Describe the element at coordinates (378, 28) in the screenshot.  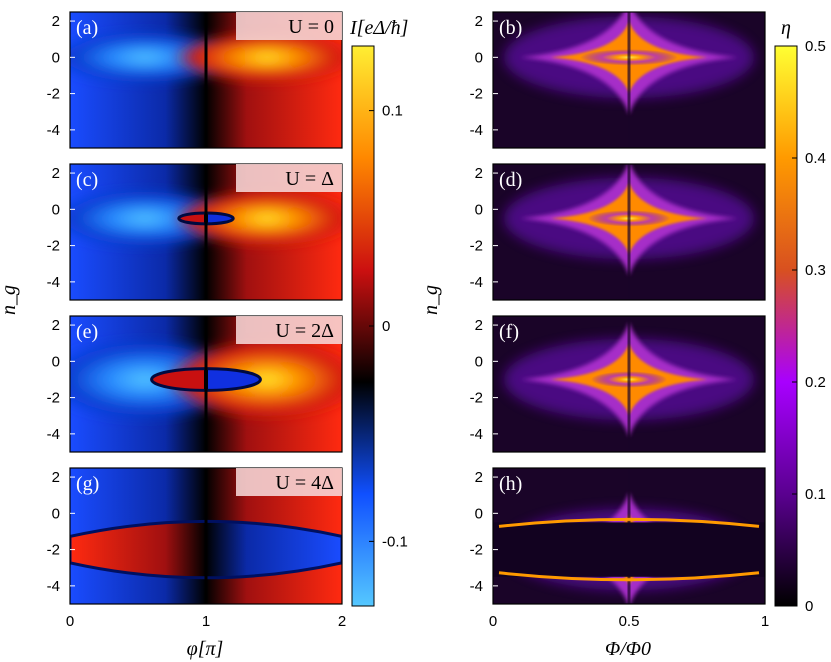
I see `current-colorbar-title: I[eΔ/ħ]` at that location.